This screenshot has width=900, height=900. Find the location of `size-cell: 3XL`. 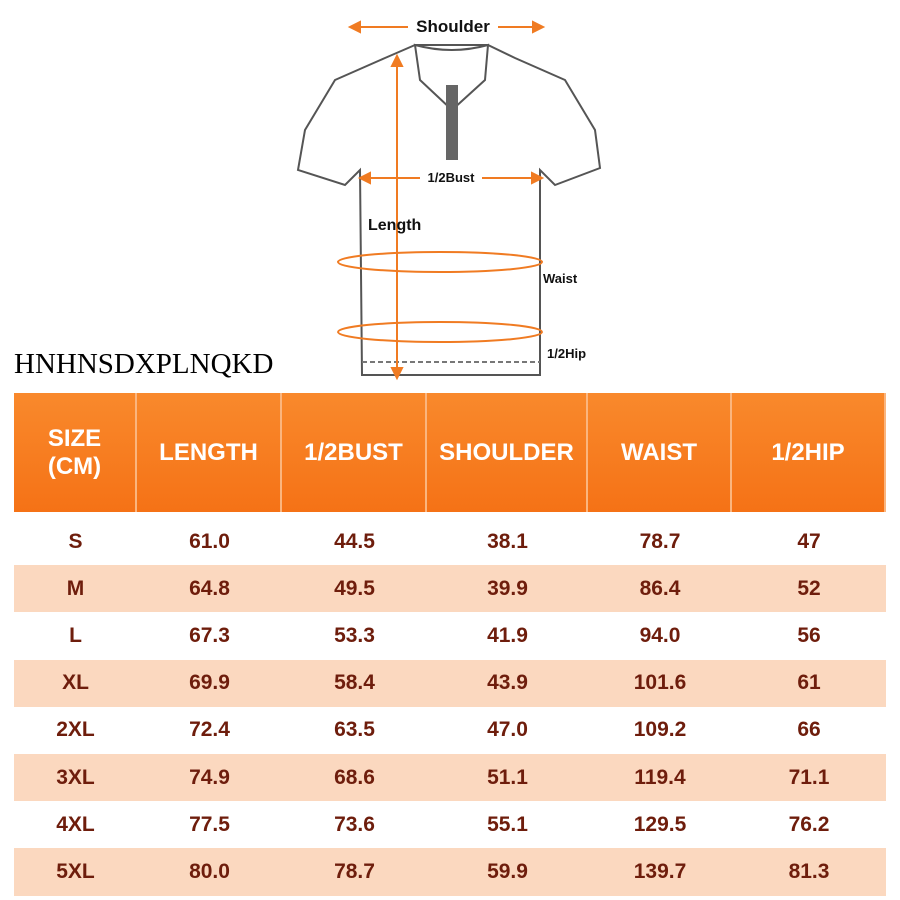

size-cell: 3XL is located at coordinates (75, 777).